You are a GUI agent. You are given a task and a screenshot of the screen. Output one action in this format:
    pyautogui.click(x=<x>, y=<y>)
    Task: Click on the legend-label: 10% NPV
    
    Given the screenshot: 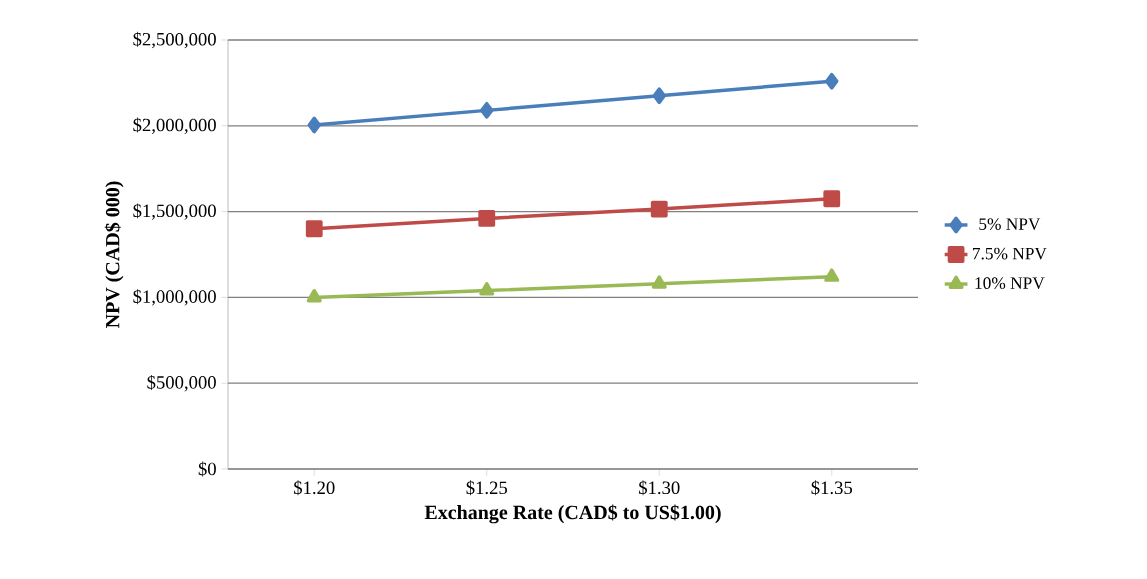 What is the action you would take?
    pyautogui.click(x=1010, y=283)
    